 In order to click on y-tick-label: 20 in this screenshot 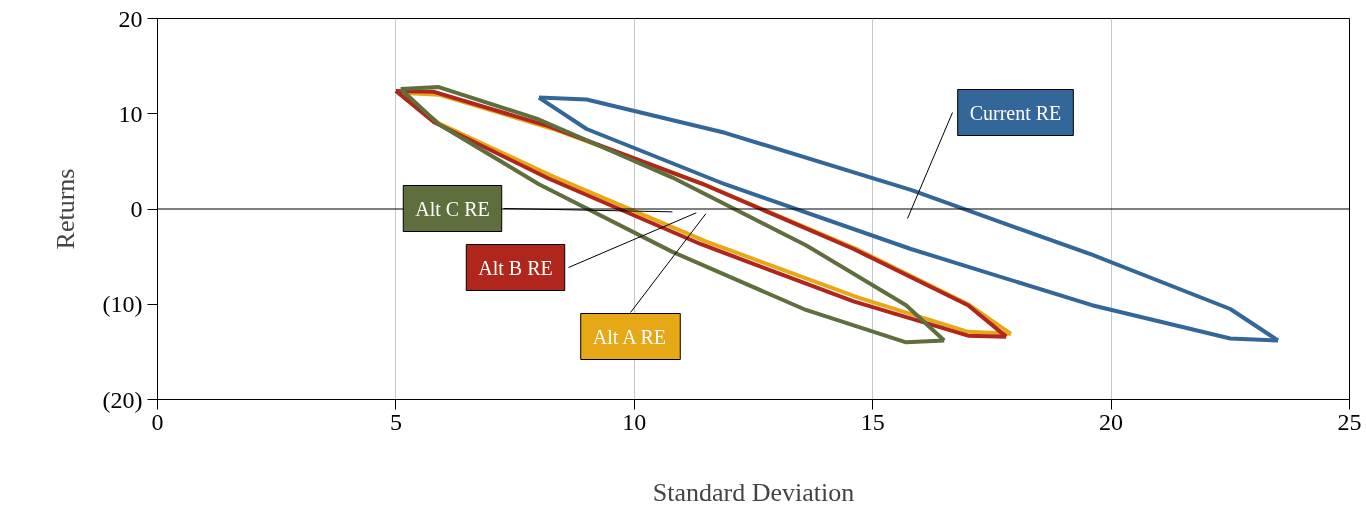, I will do `click(130, 18)`.